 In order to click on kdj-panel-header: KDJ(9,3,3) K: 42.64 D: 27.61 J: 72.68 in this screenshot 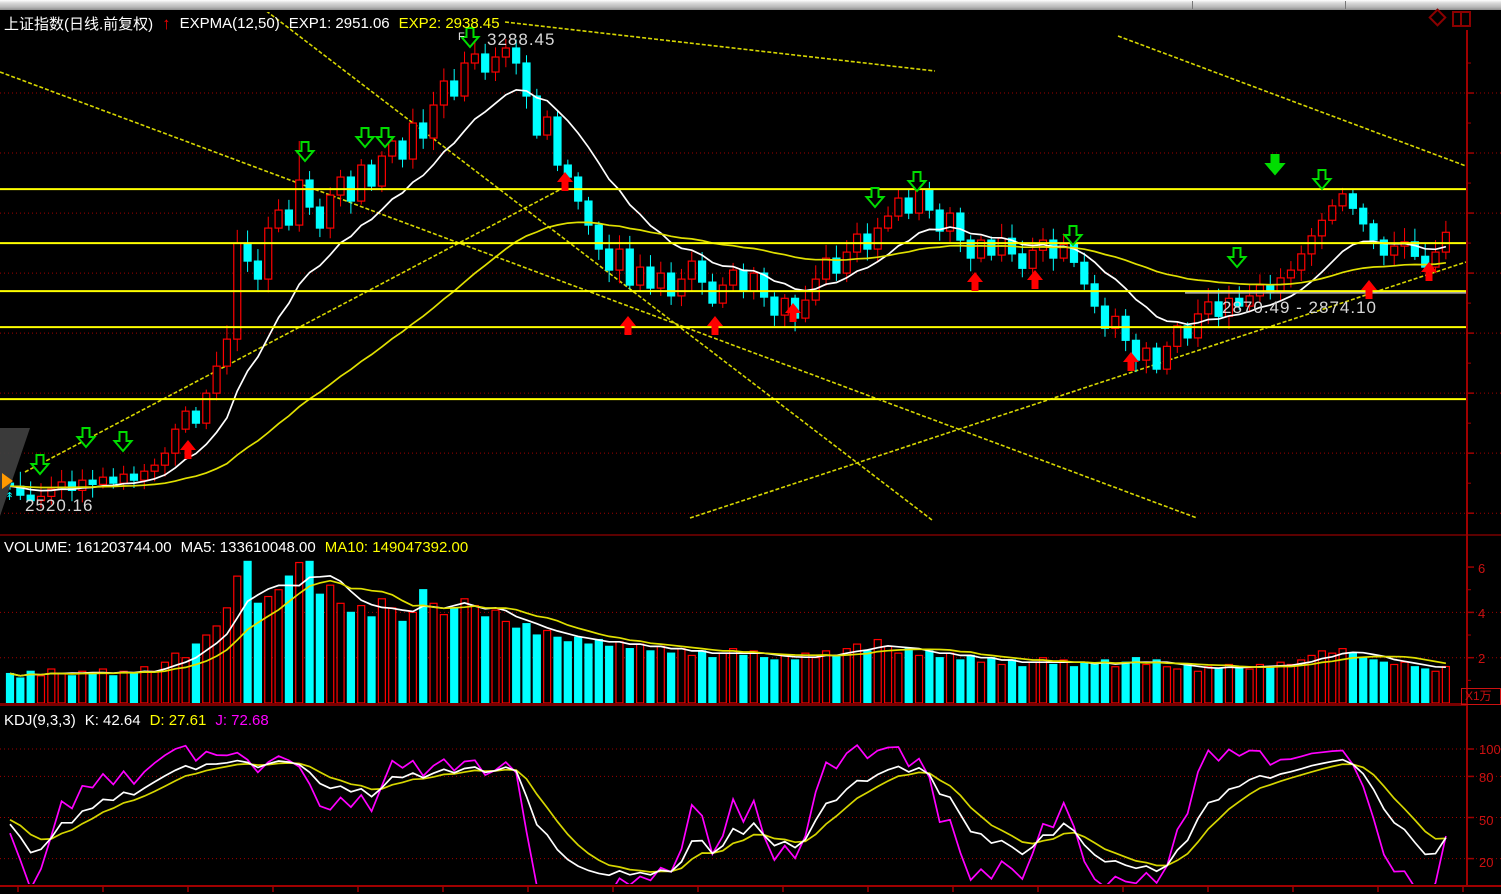, I will do `click(136, 720)`.